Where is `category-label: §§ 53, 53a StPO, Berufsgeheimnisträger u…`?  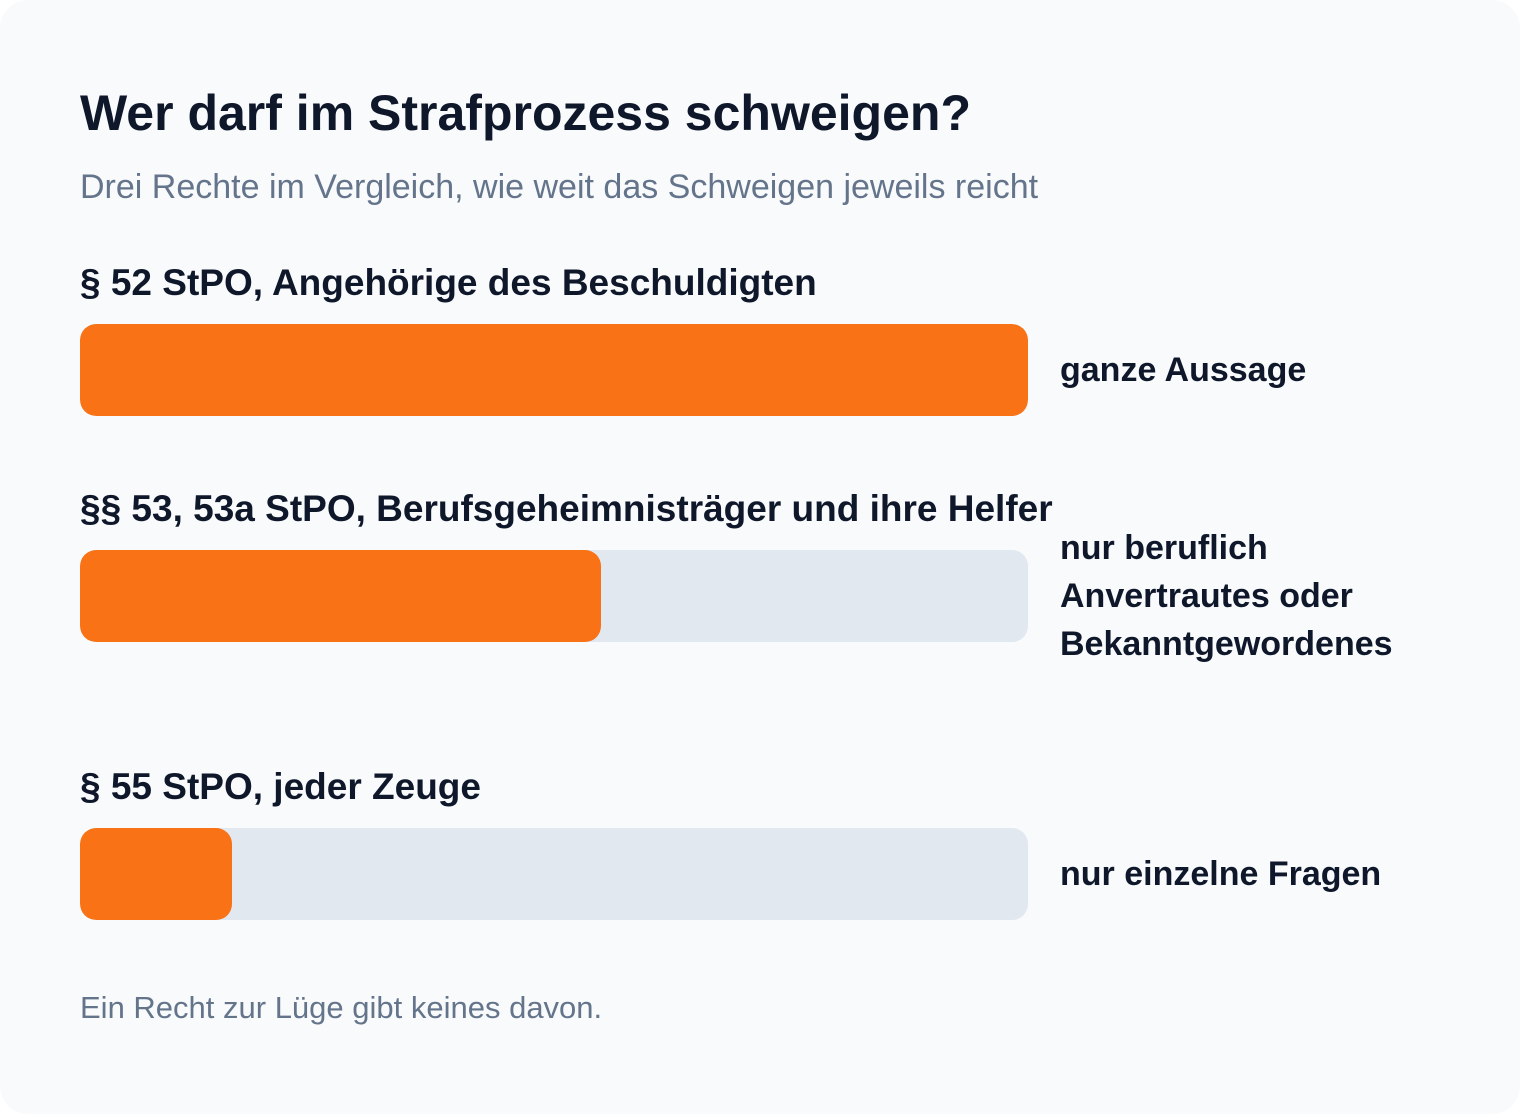
category-label: §§ 53, 53a StPO, Berufsgeheimnisträger u… is located at coordinates (566, 508).